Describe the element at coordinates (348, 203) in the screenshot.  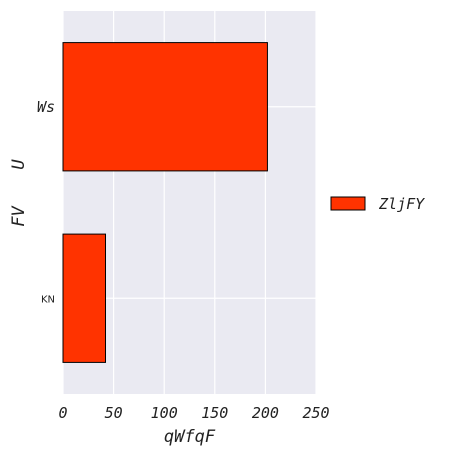
I see `legend-swatch` at that location.